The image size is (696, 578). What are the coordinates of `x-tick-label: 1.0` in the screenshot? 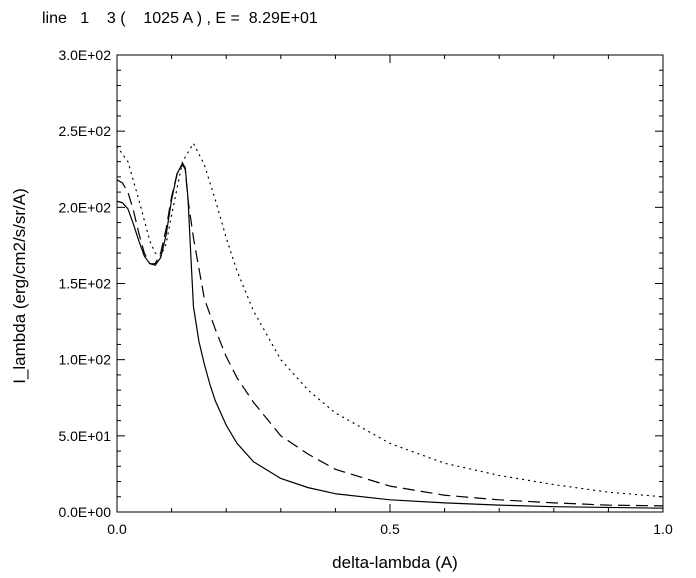 It's located at (663, 529).